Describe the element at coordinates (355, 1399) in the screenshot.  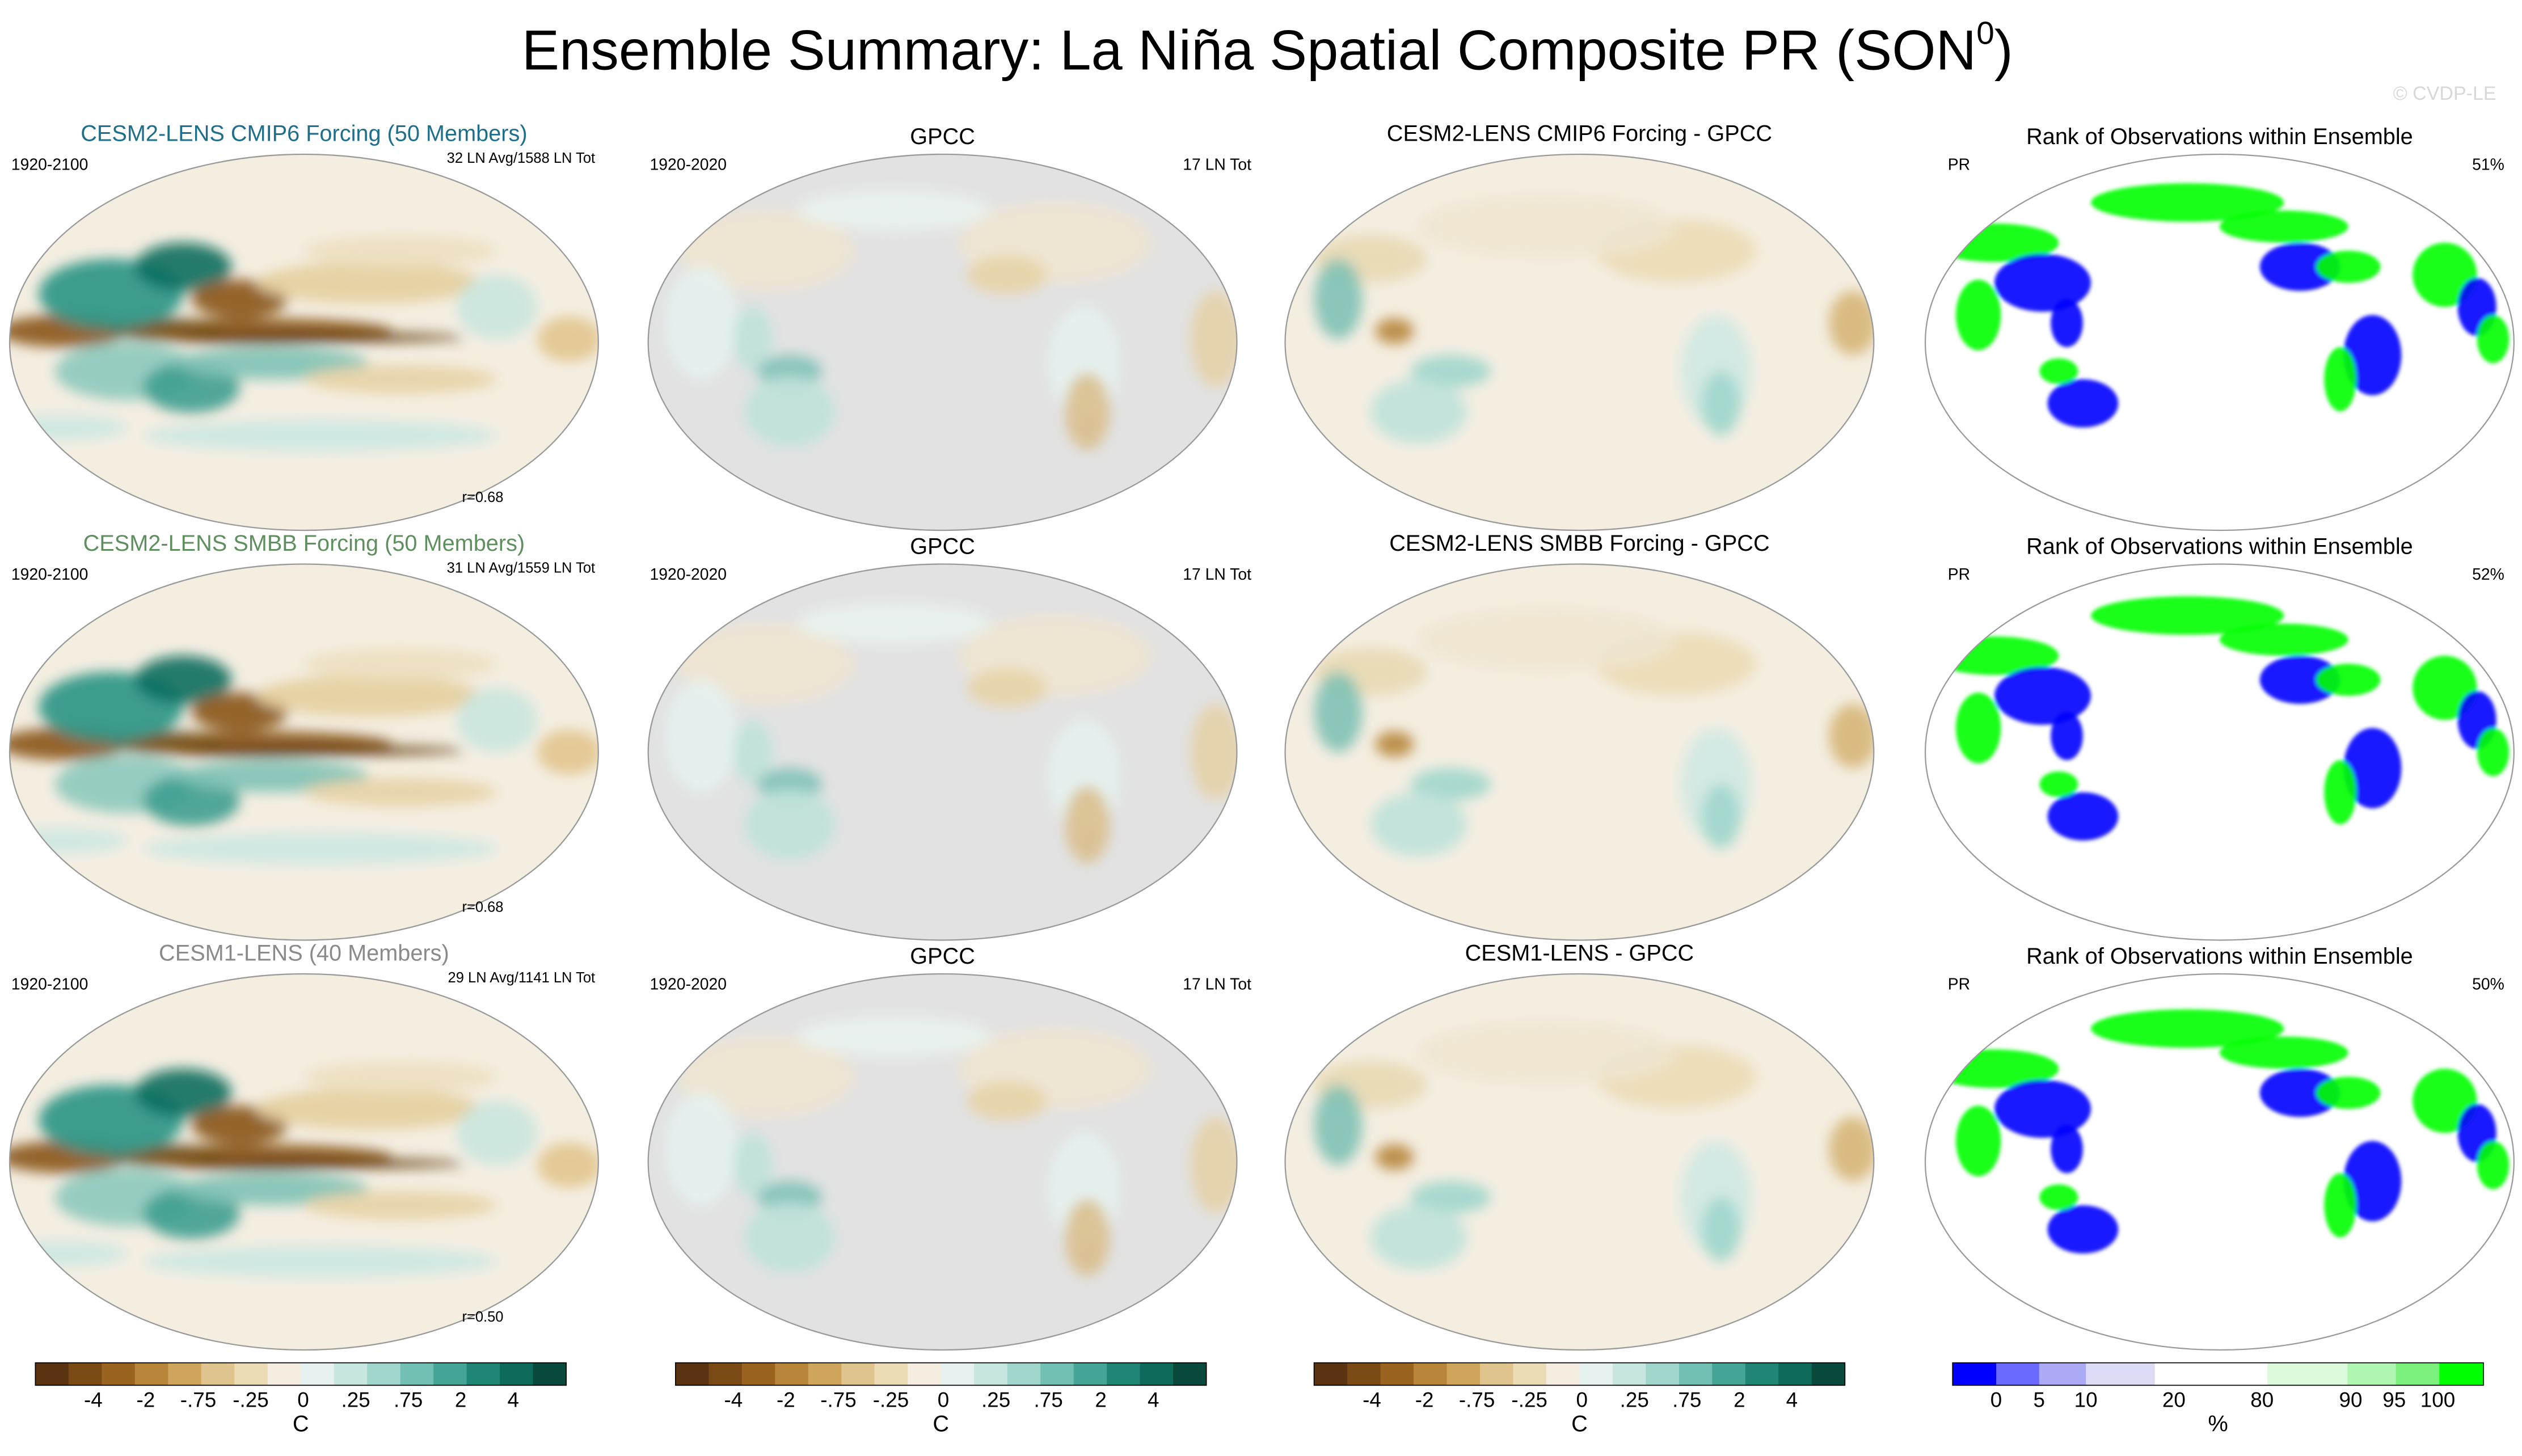
I see `colorbar-label: .25` at that location.